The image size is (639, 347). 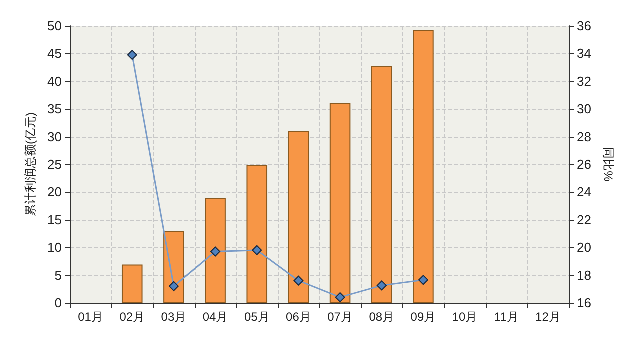 I want to click on y2-tick-label: 26, so click(x=584, y=164).